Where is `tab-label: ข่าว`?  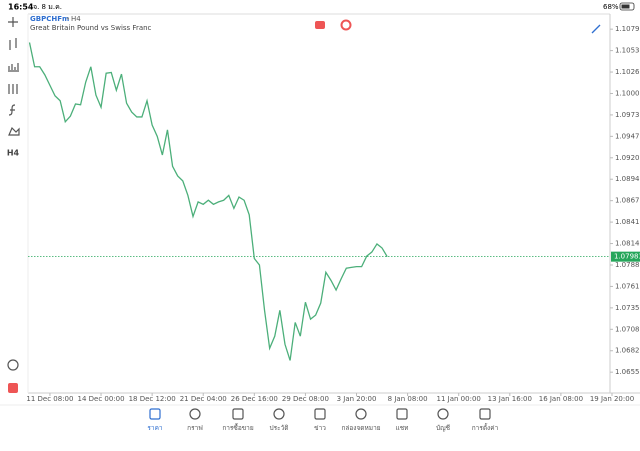
tab-label: ข่าว is located at coordinates (320, 428).